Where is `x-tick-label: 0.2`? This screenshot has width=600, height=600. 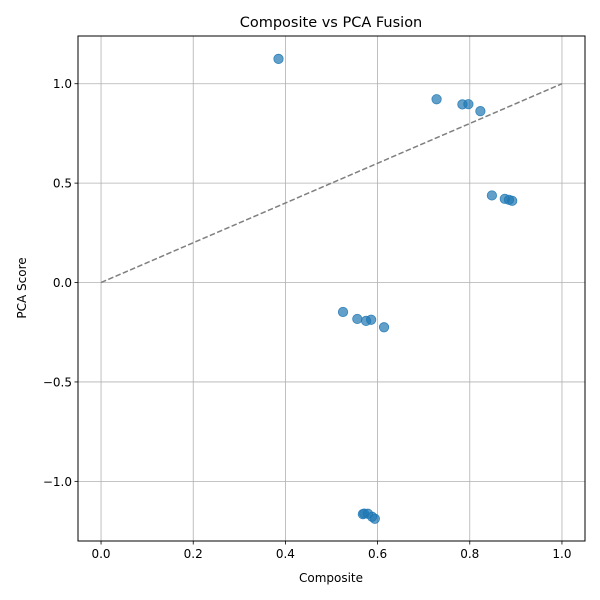 x-tick-label: 0.2 is located at coordinates (193, 554).